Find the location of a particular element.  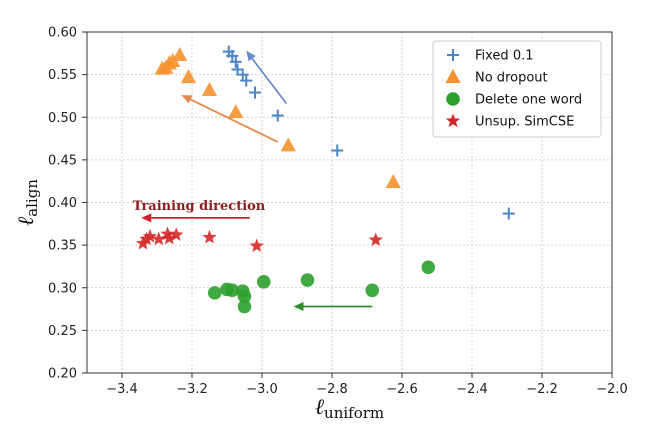

series-unsup-simcse is located at coordinates (259, 239).